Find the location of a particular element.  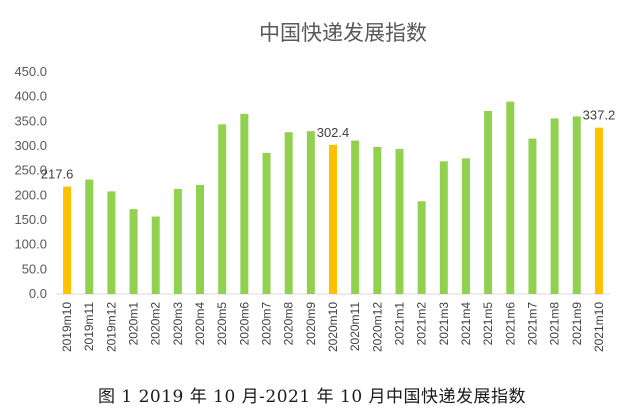

x-tick-label: 2019m11 is located at coordinates (89, 326).